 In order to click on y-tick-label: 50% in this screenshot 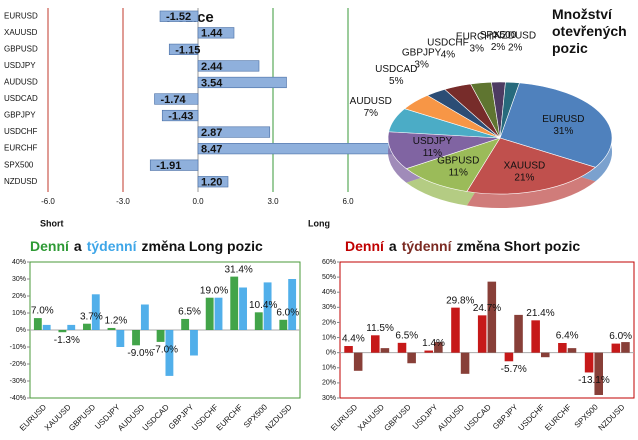, I will do `click(329, 277)`.